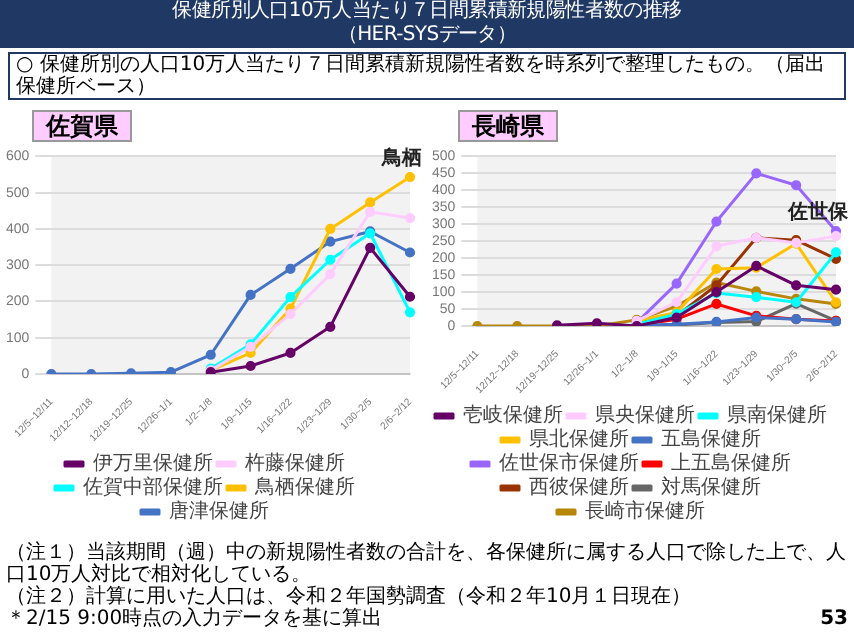 The width and height of the screenshot is (854, 640). I want to click on legend-label: 伊万里保健所, so click(153, 463).